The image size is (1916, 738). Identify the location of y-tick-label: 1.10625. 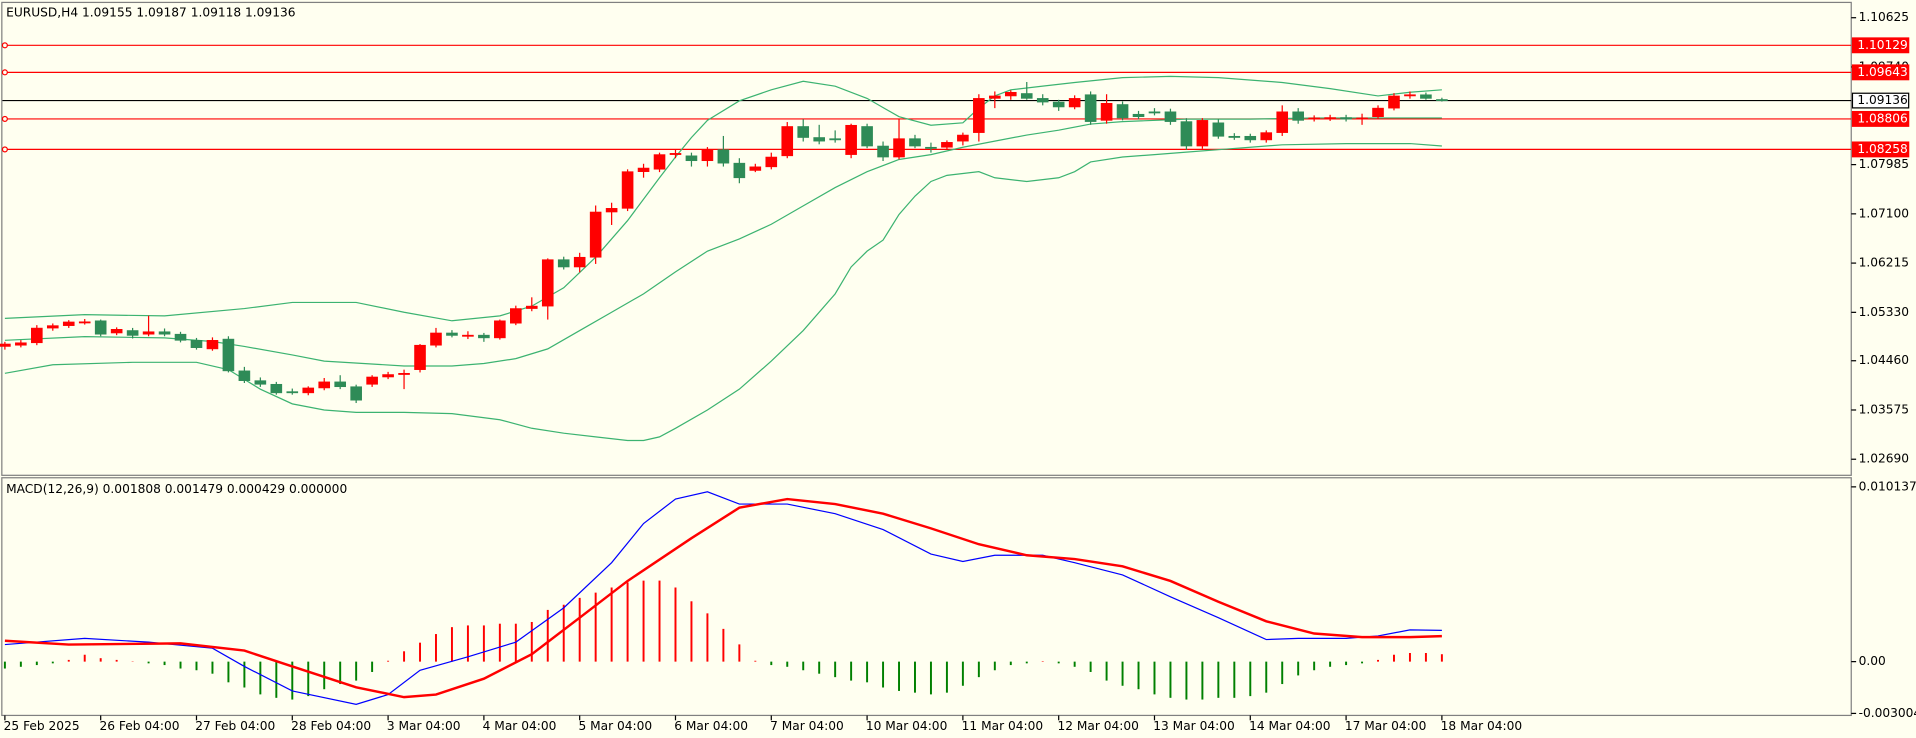
(1884, 17).